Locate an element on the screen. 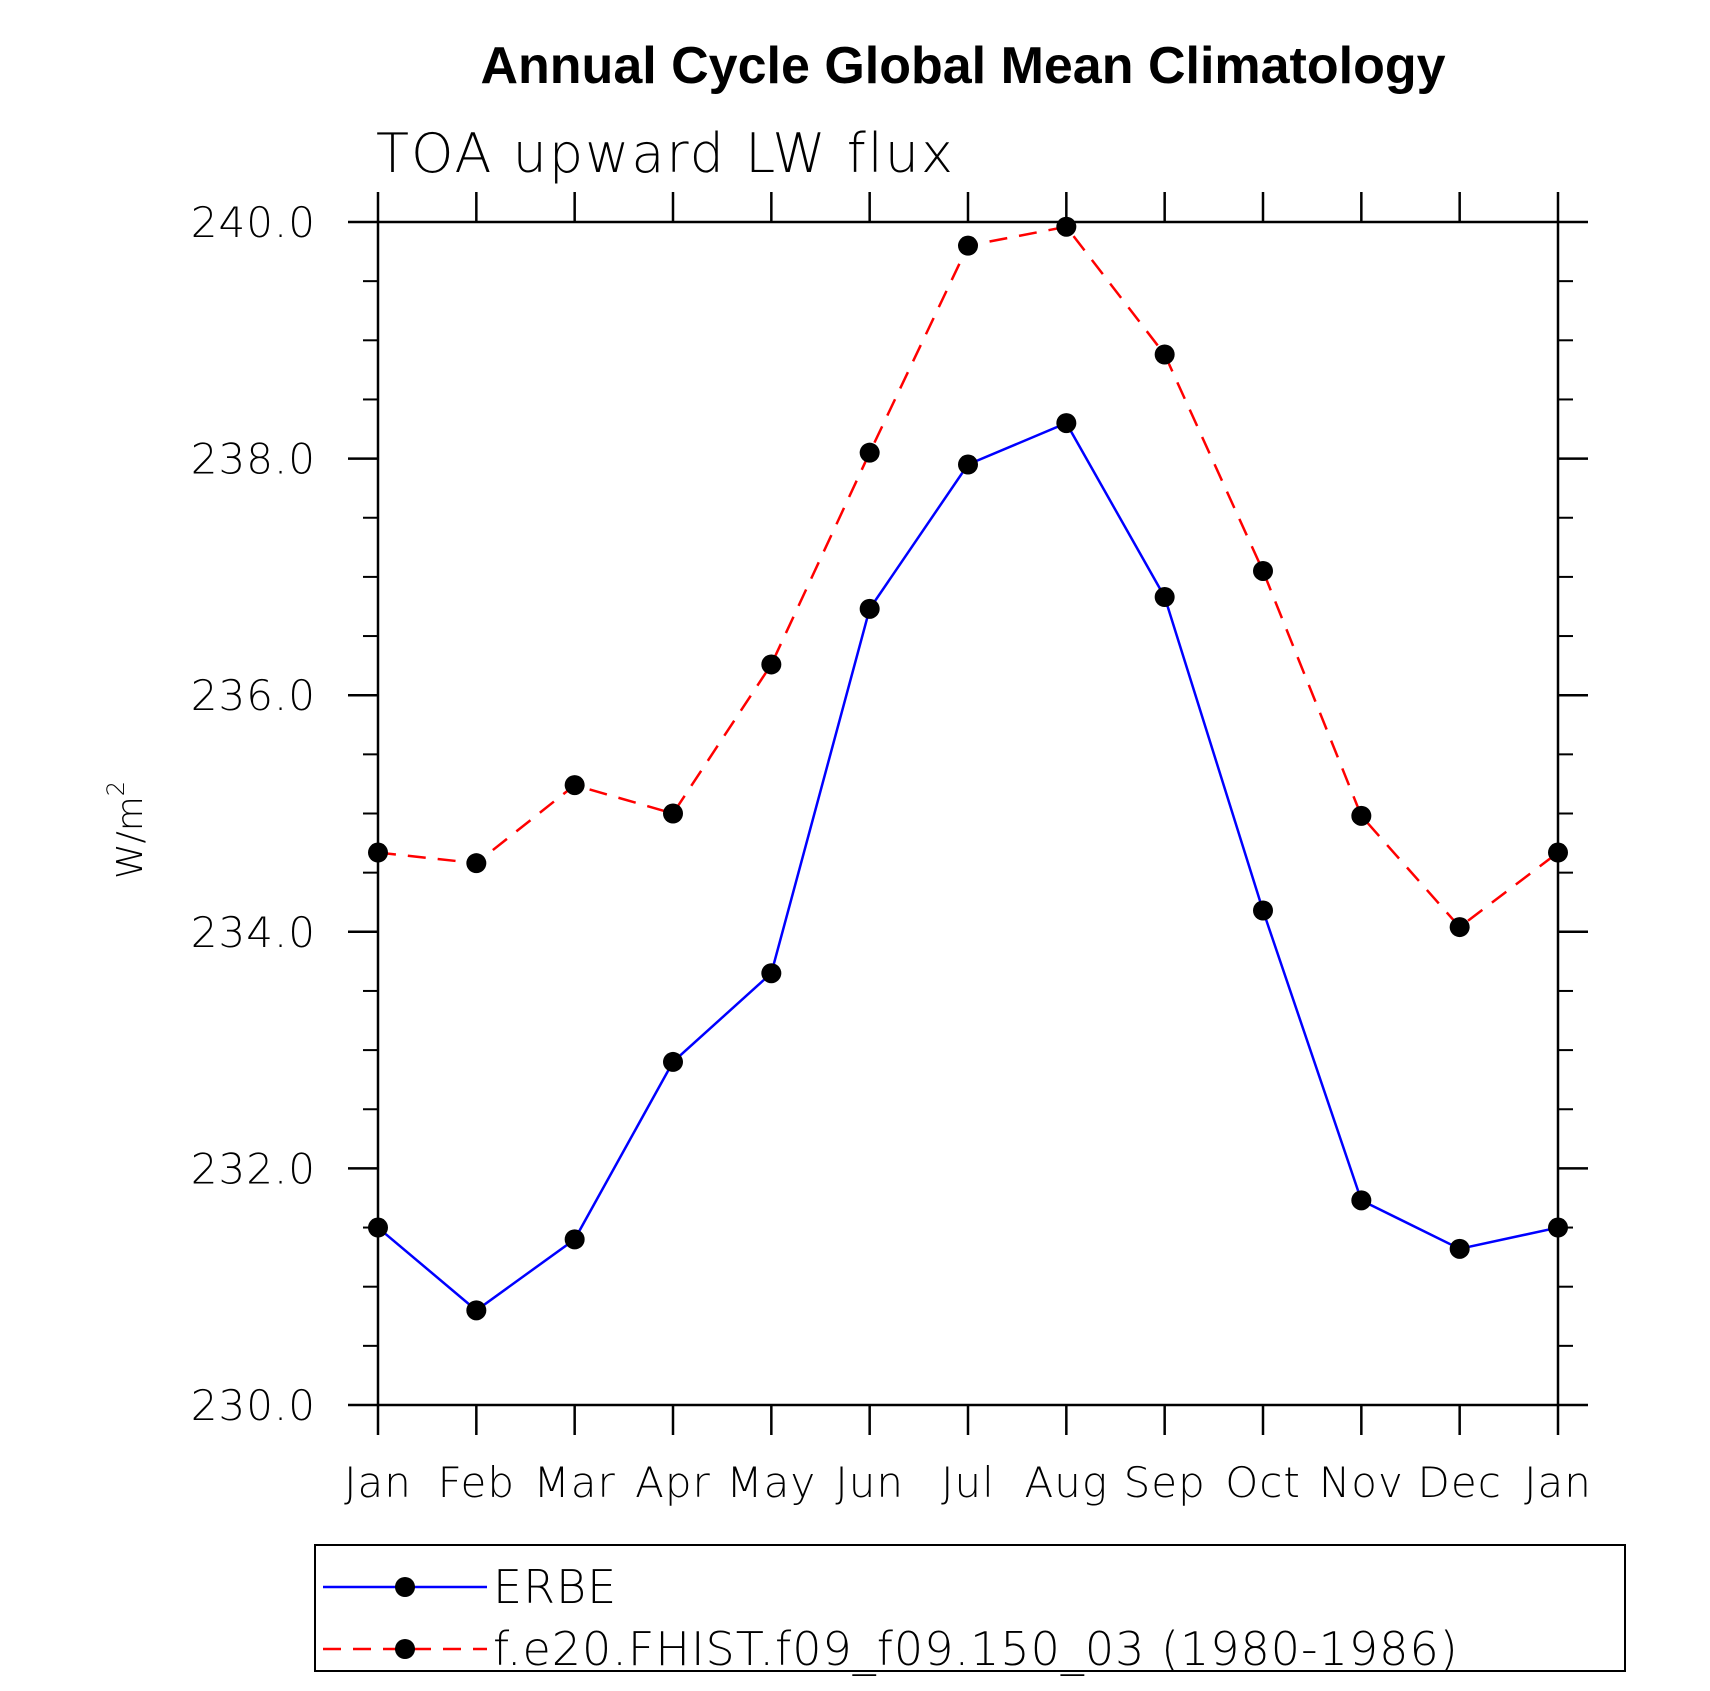 The height and width of the screenshot is (1691, 1710). x-tick-label: Apr is located at coordinates (673, 1482).